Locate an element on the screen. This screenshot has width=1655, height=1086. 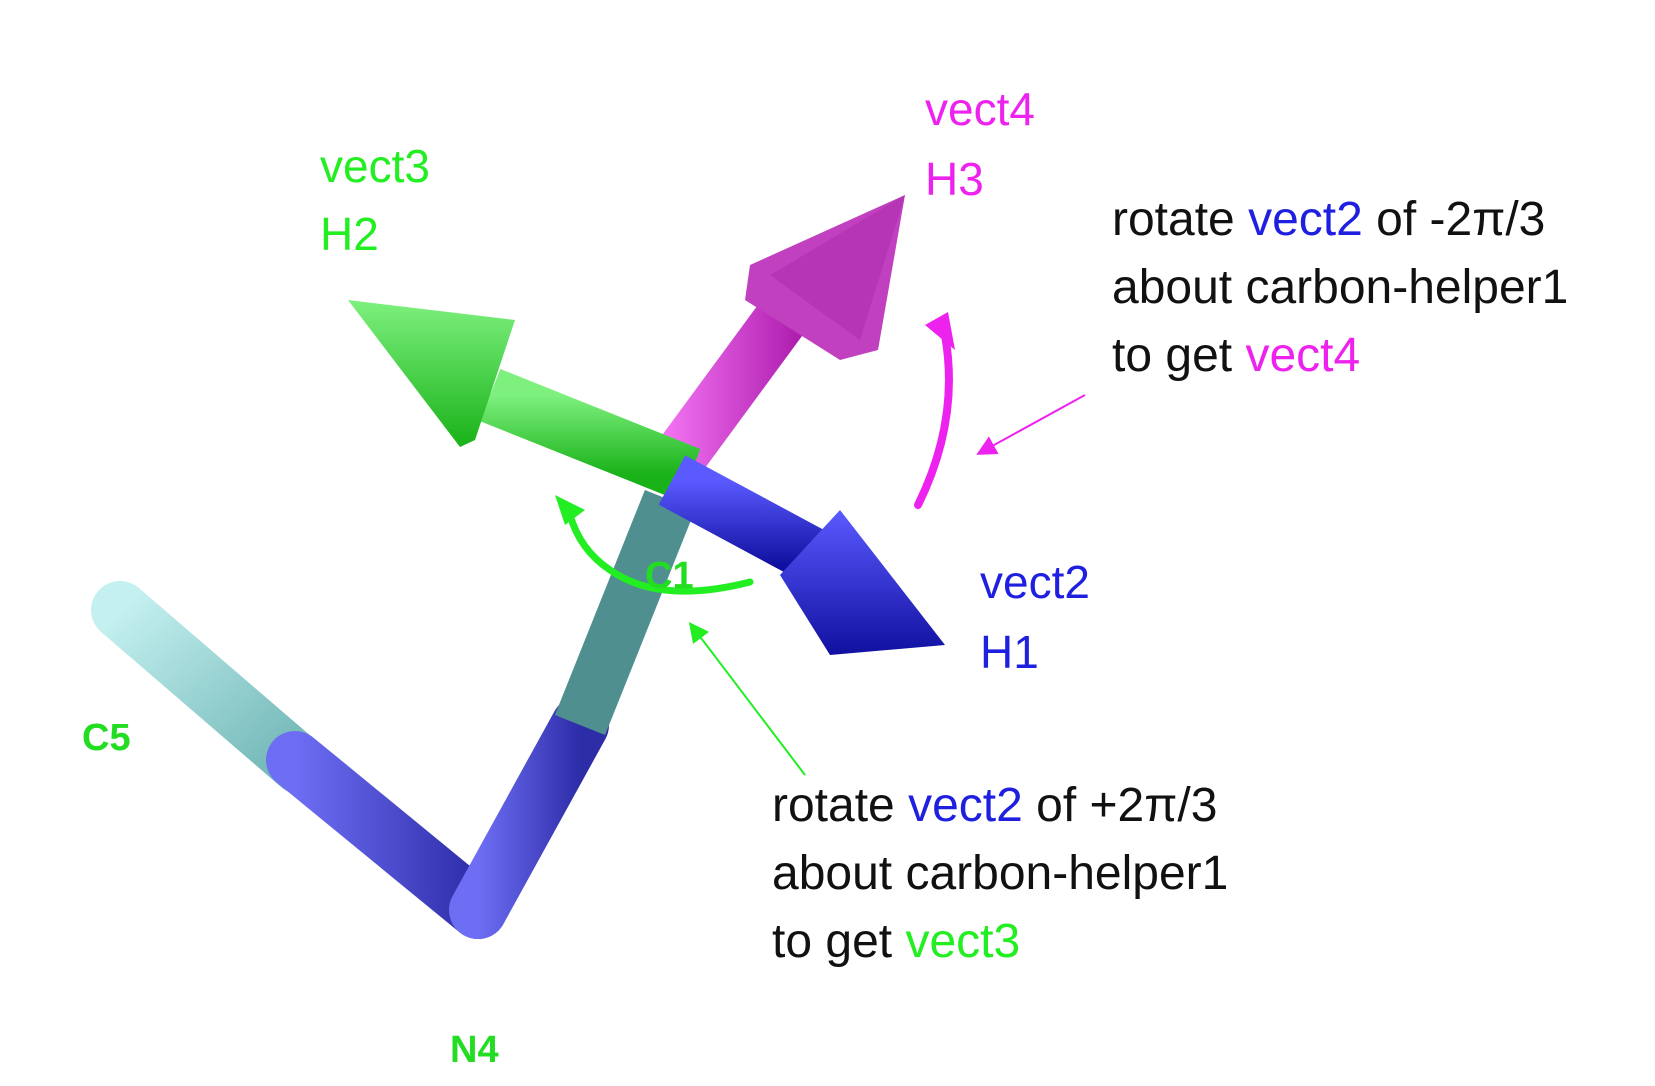
rotation-arrow-vect3 is located at coordinates (660, 553).